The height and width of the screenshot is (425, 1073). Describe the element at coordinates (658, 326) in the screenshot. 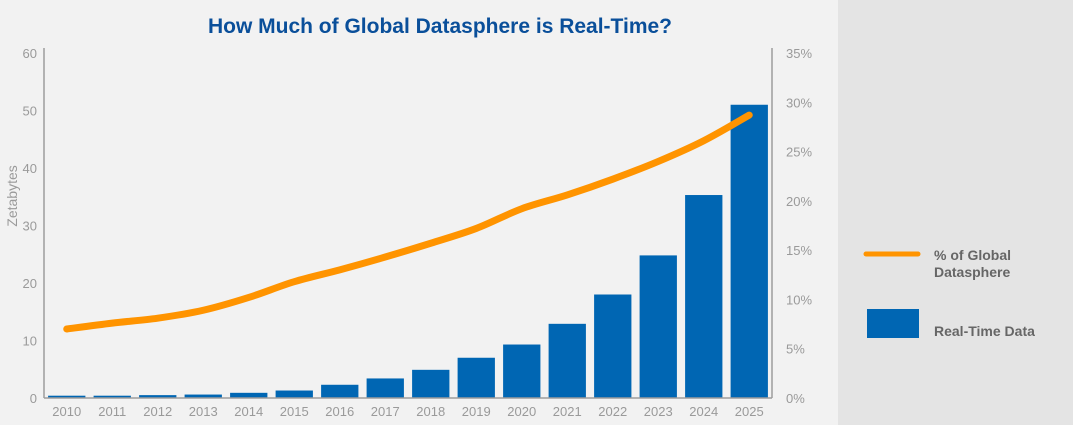

I see `bar-2023` at that location.